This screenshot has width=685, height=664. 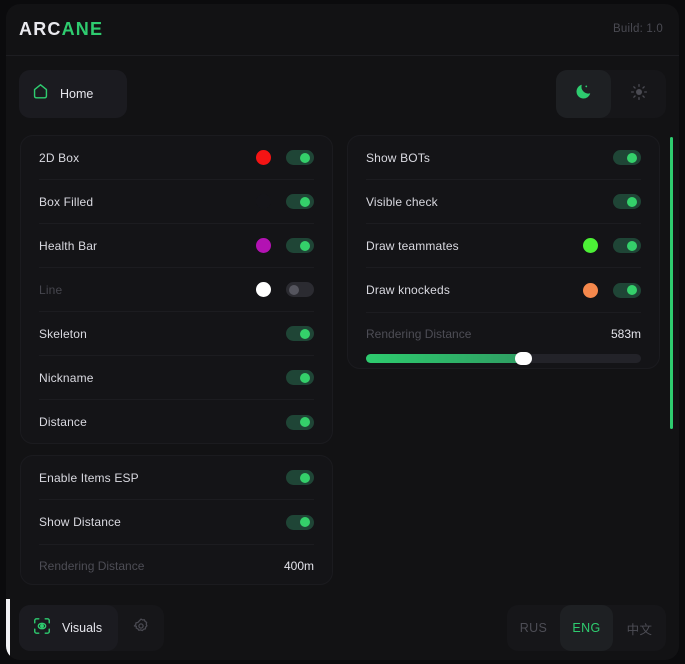 I want to click on nav-row: Home, so click(x=342, y=94).